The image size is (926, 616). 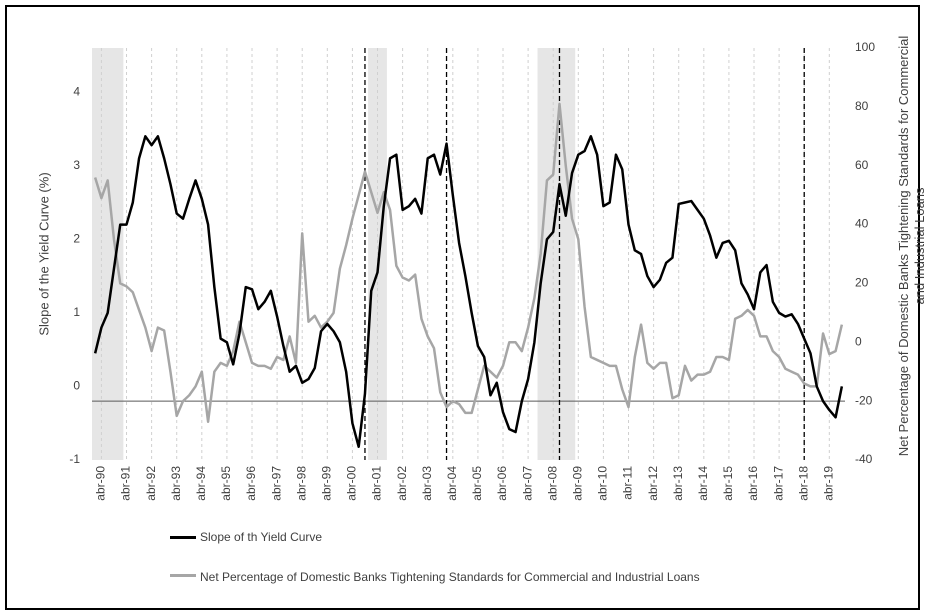 What do you see at coordinates (828, 483) in the screenshot?
I see `x-tick-label: abr-19` at bounding box center [828, 483].